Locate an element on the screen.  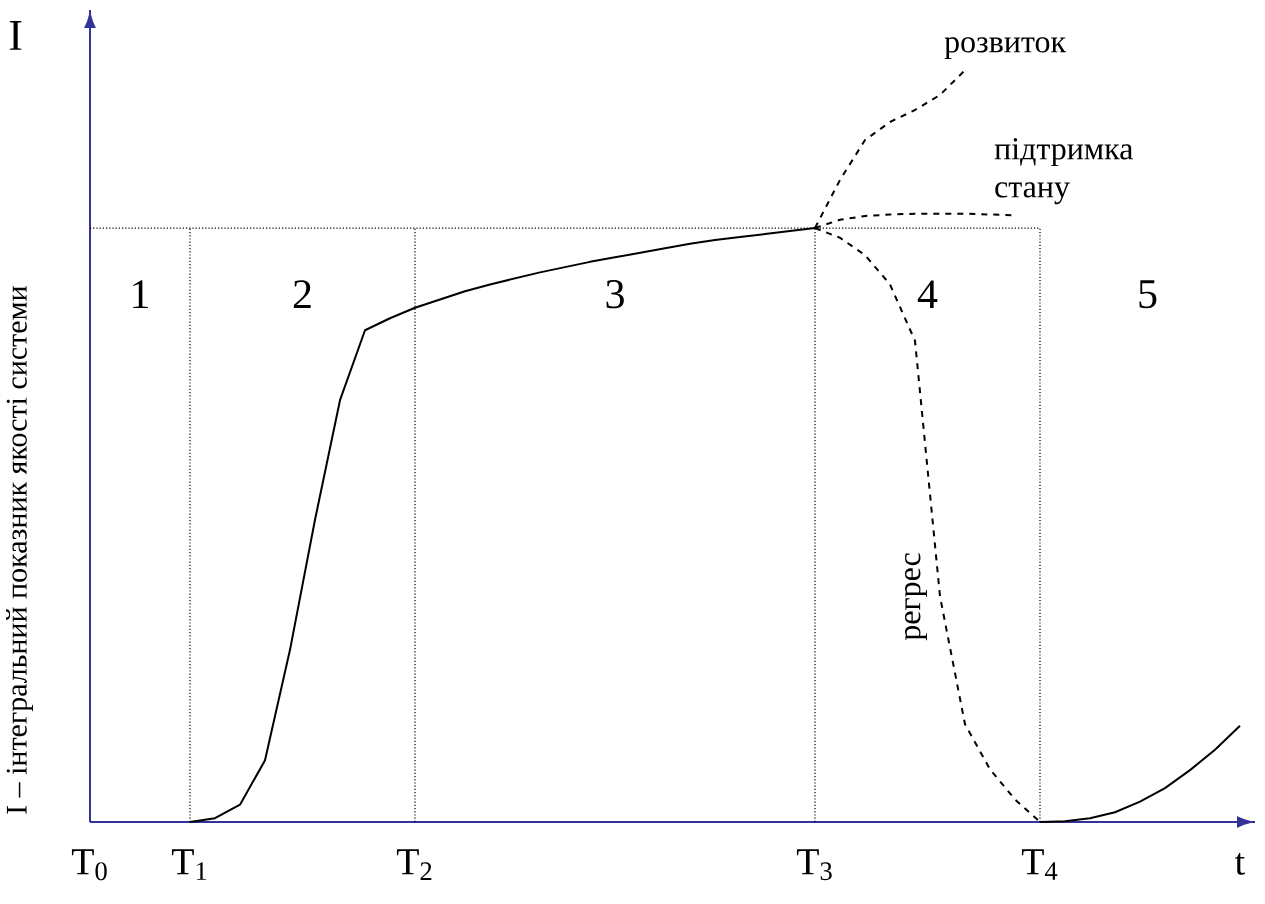
text: регрес is located at coordinates (916, 597).